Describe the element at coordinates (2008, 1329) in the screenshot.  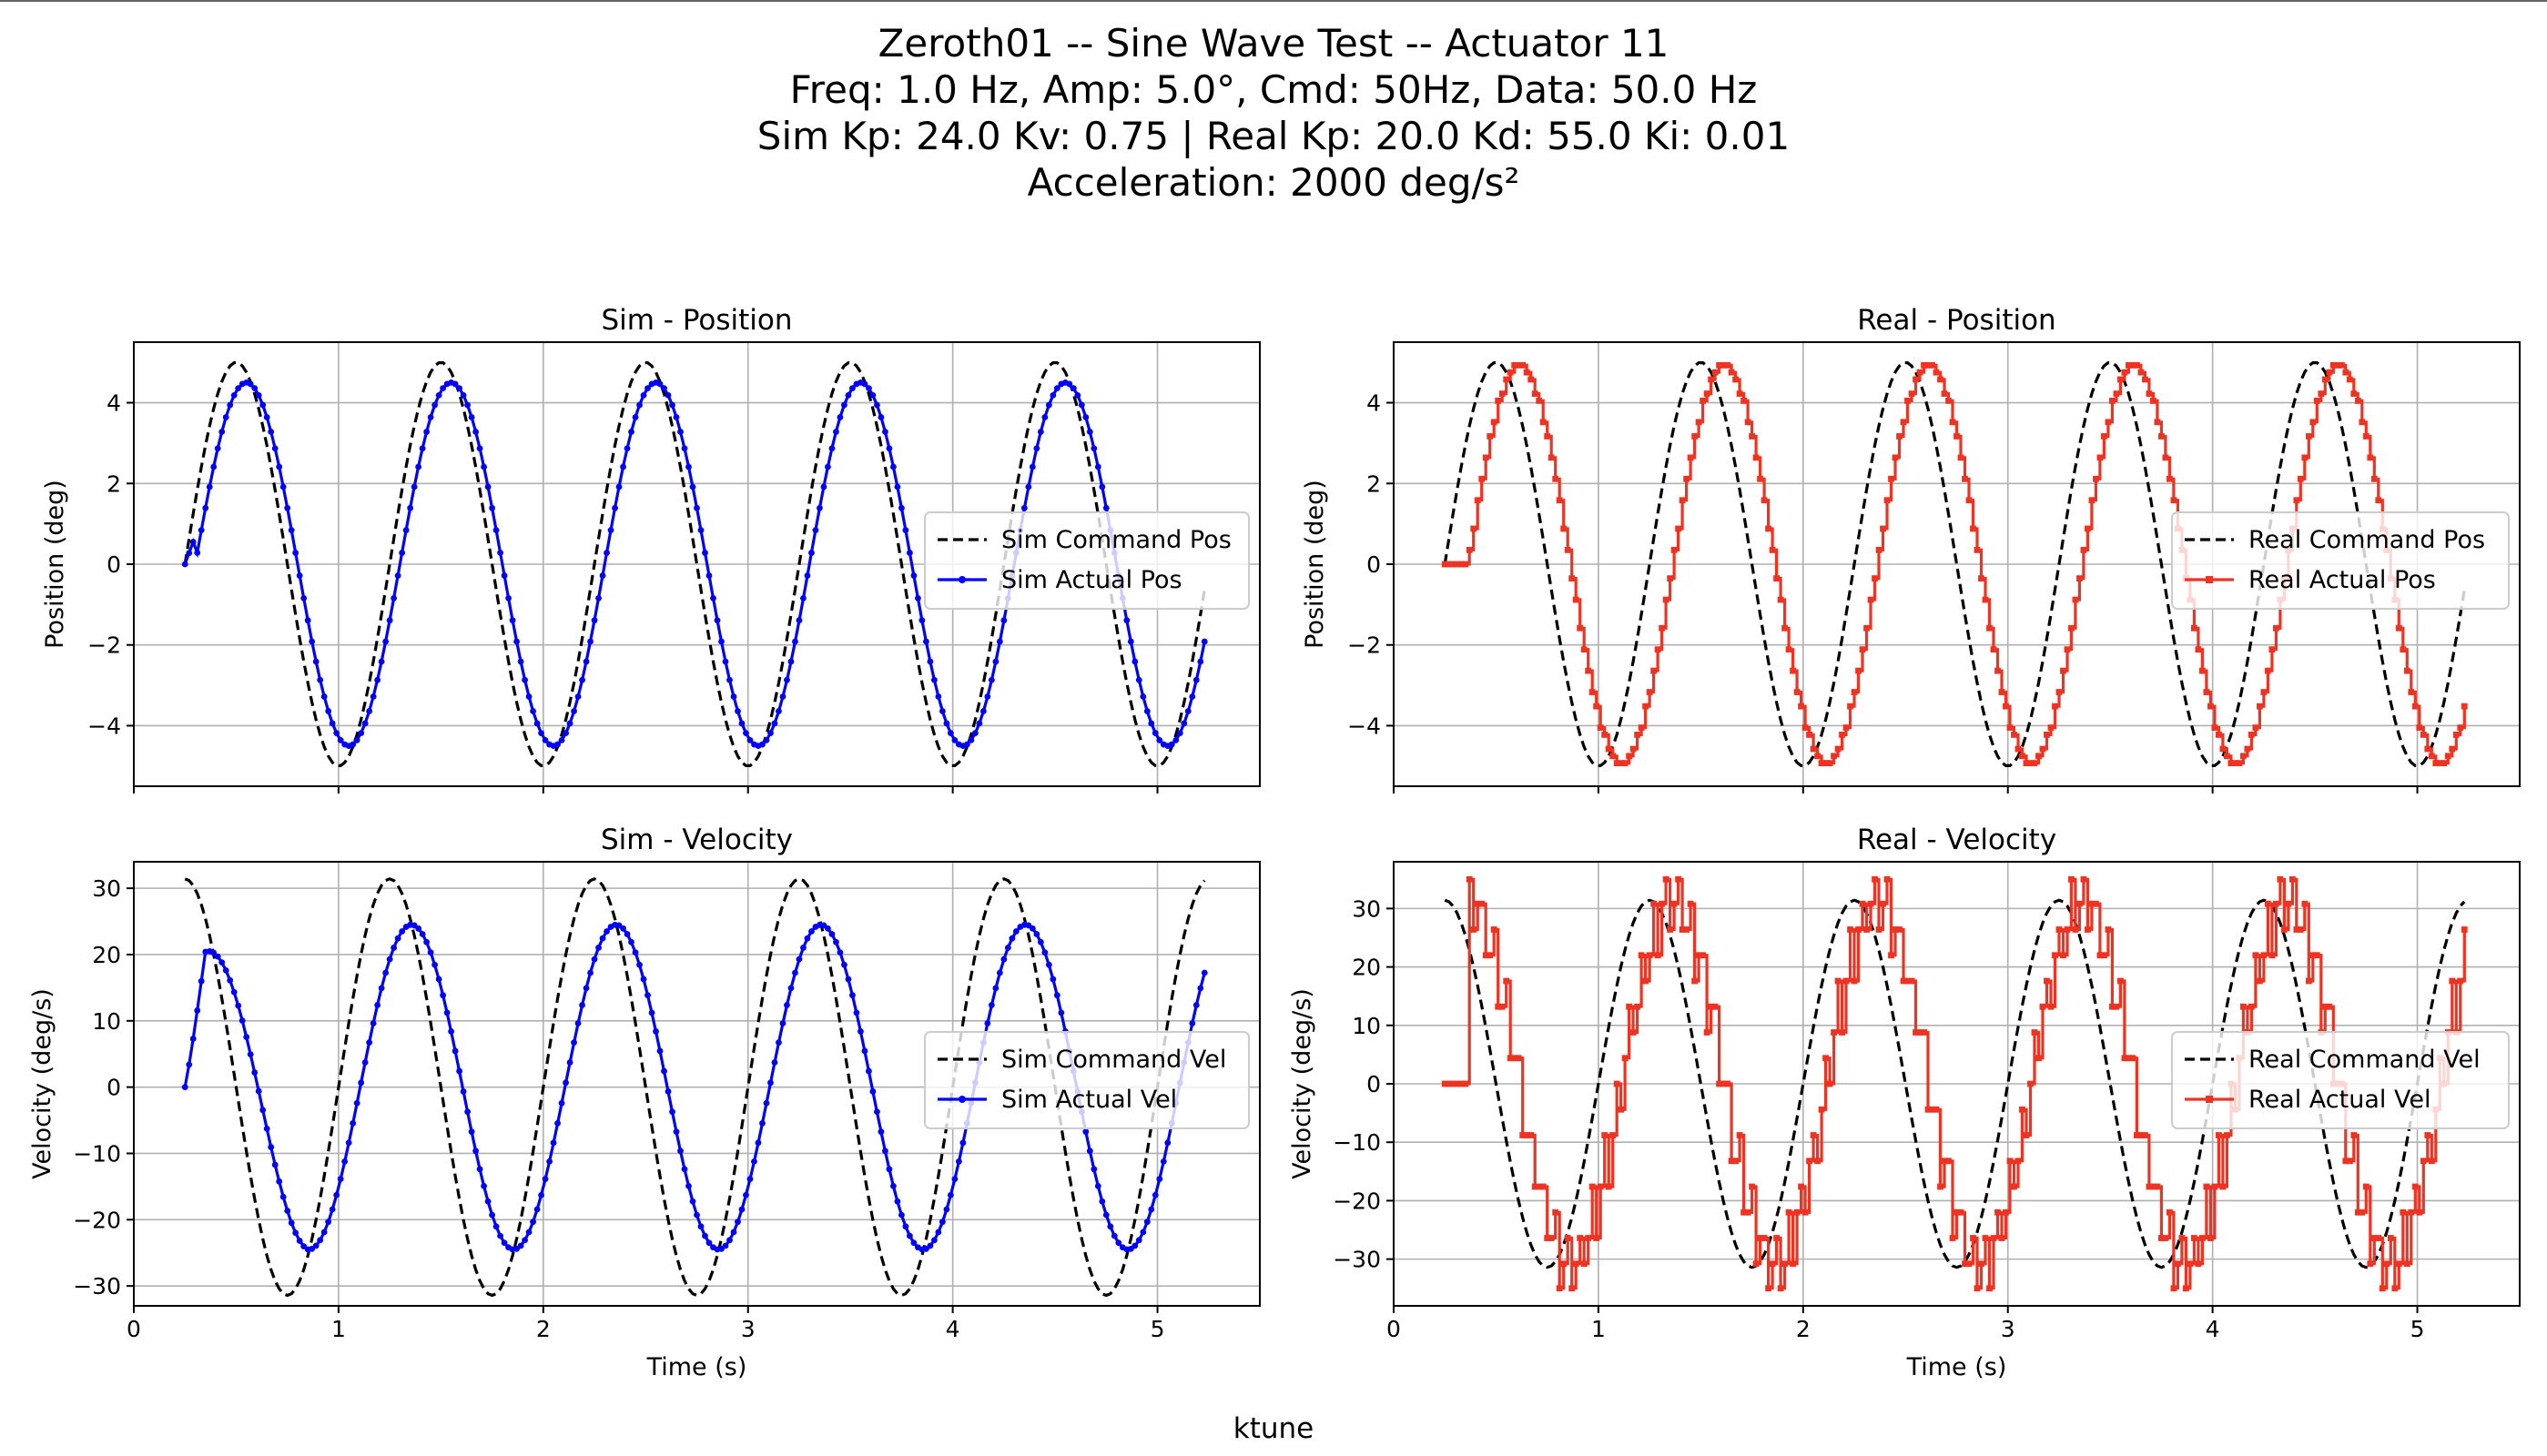
I see `x-tick-label: 3` at that location.